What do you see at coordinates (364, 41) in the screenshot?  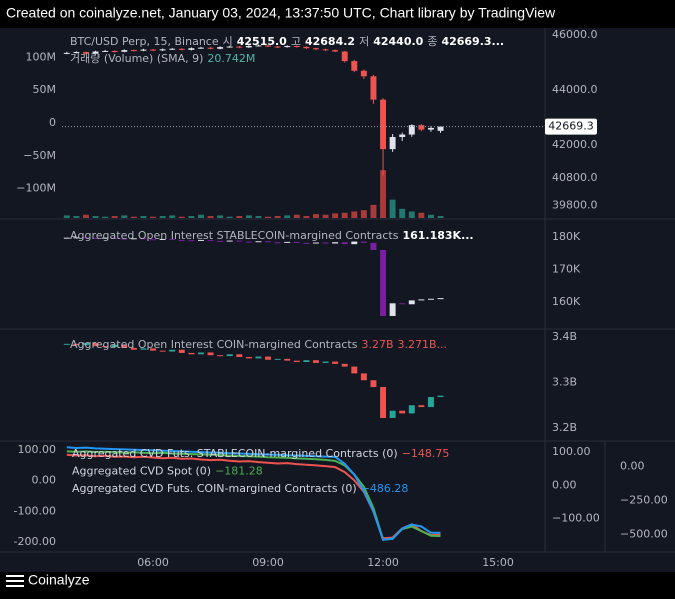 I see `legend-part: 저` at bounding box center [364, 41].